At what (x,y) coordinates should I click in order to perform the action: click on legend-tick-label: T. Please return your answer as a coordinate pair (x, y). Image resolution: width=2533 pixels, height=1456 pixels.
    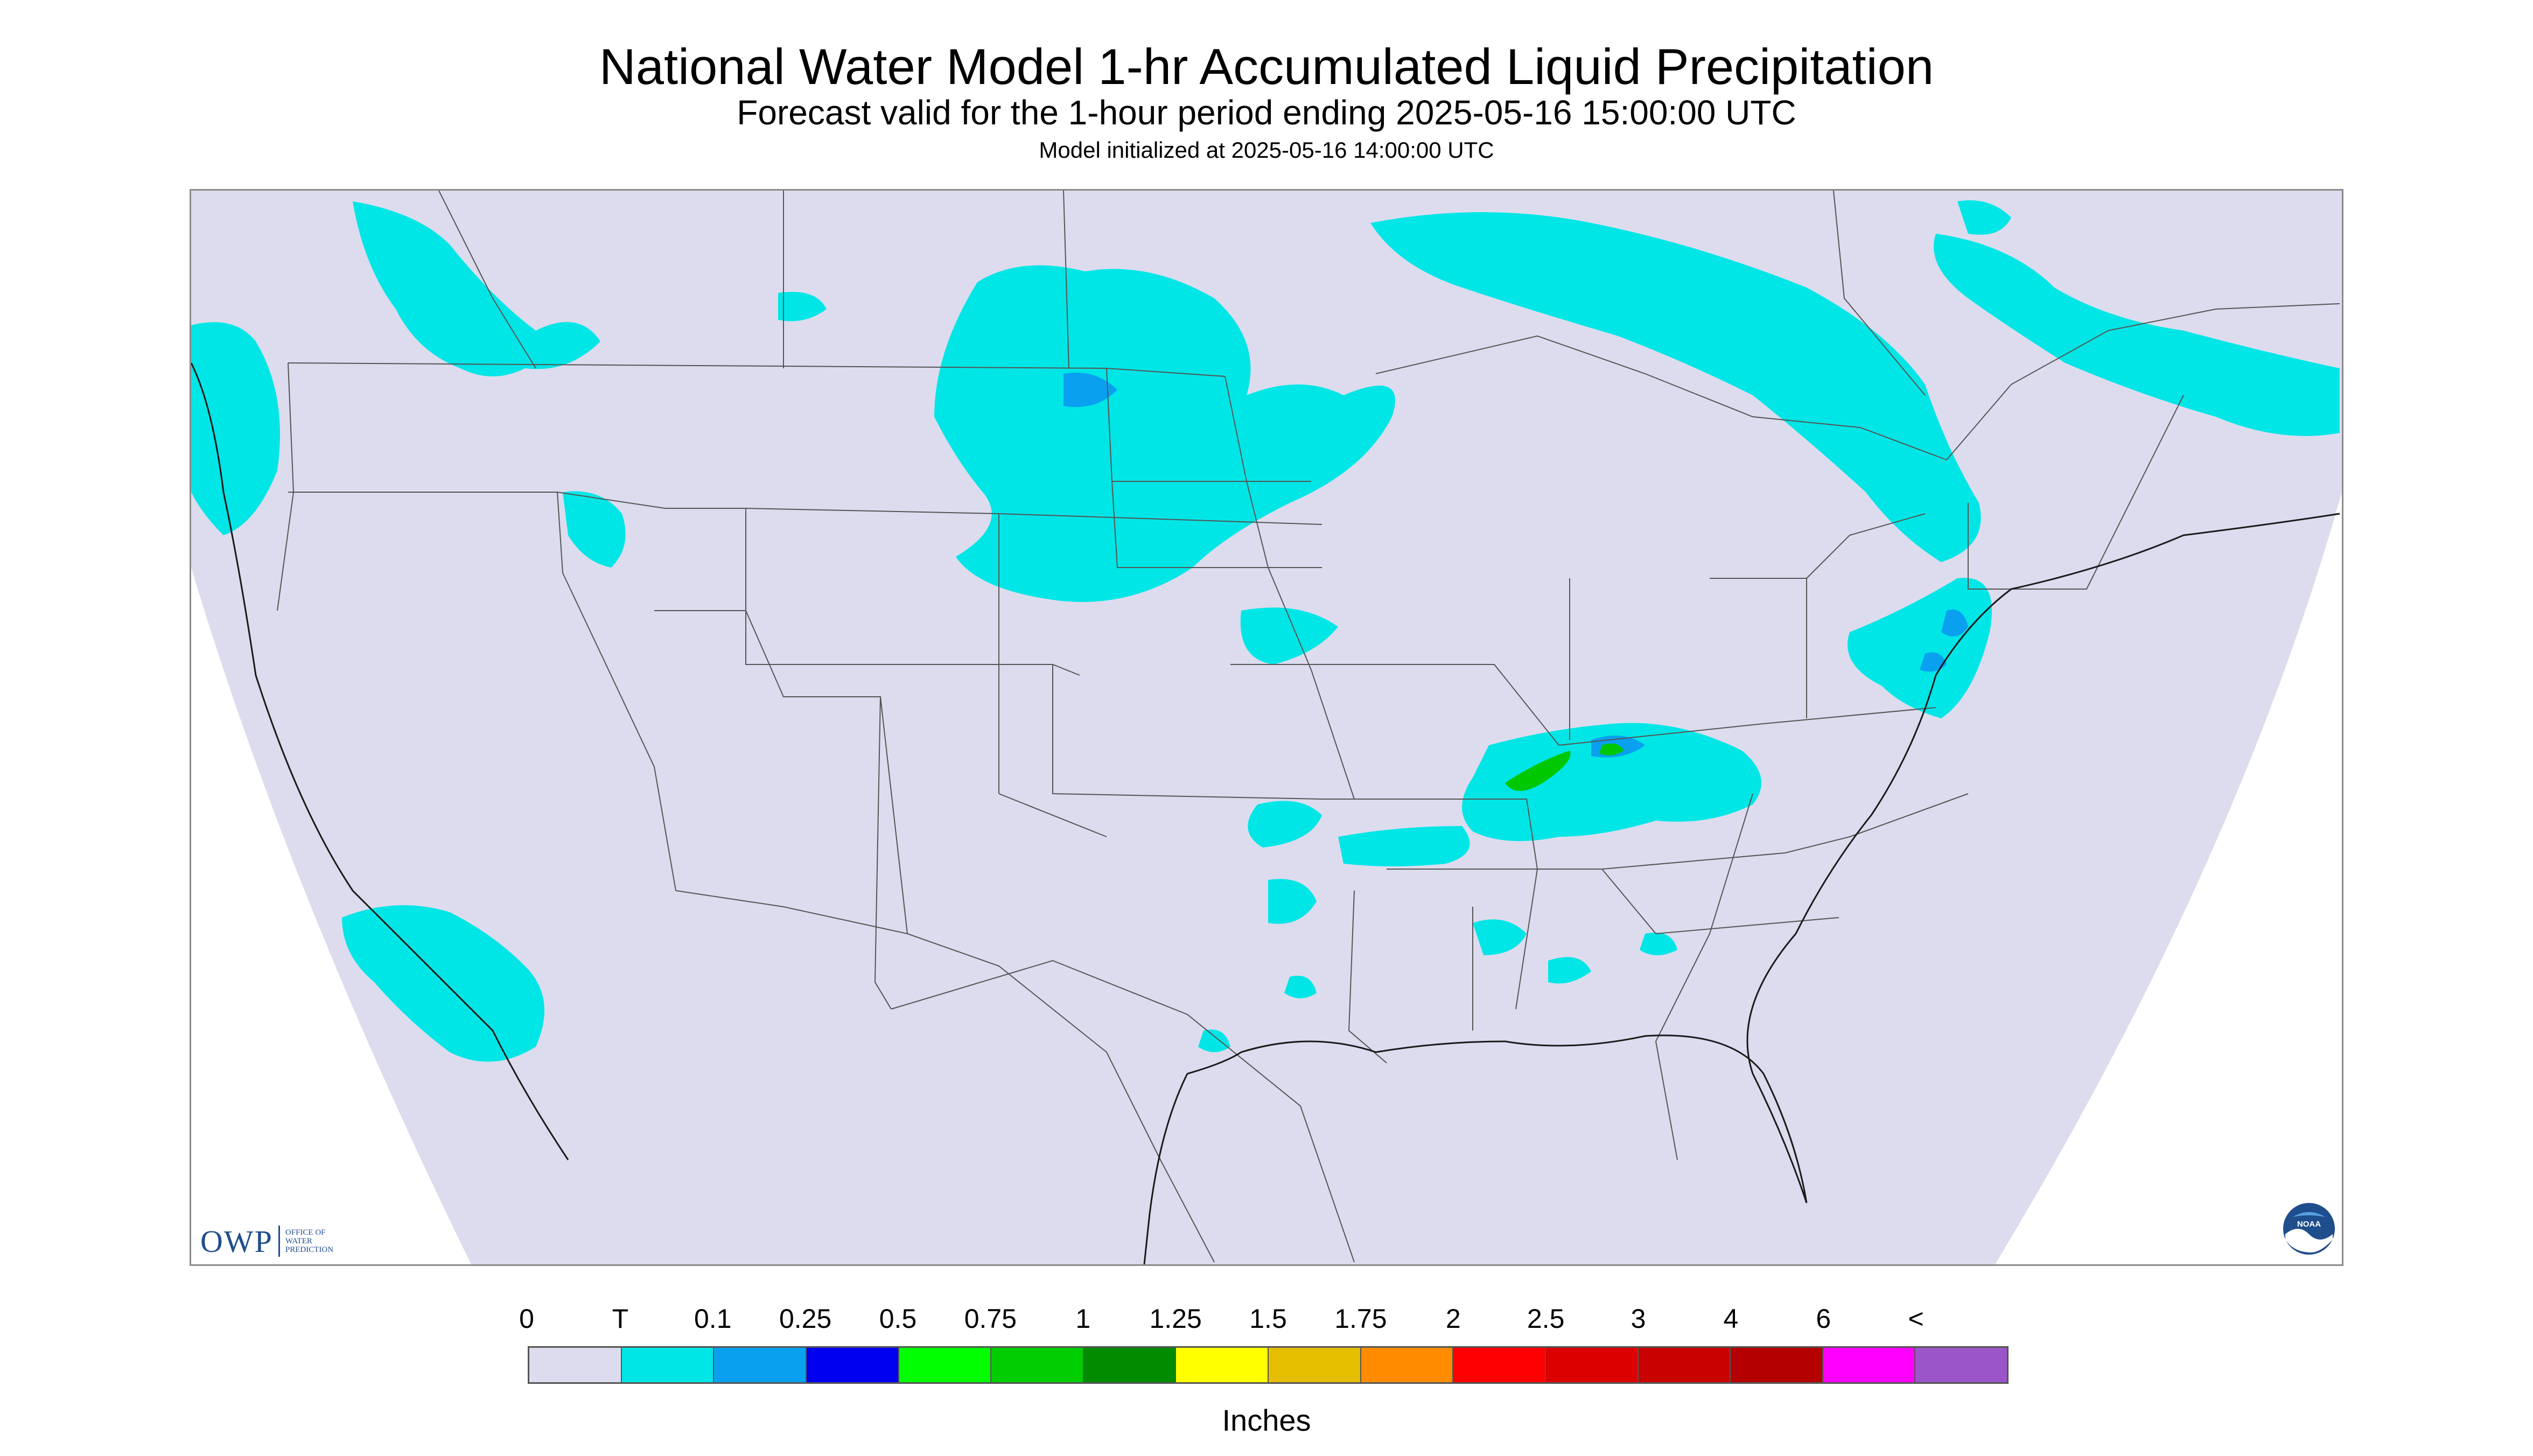
    Looking at the image, I should click on (620, 1319).